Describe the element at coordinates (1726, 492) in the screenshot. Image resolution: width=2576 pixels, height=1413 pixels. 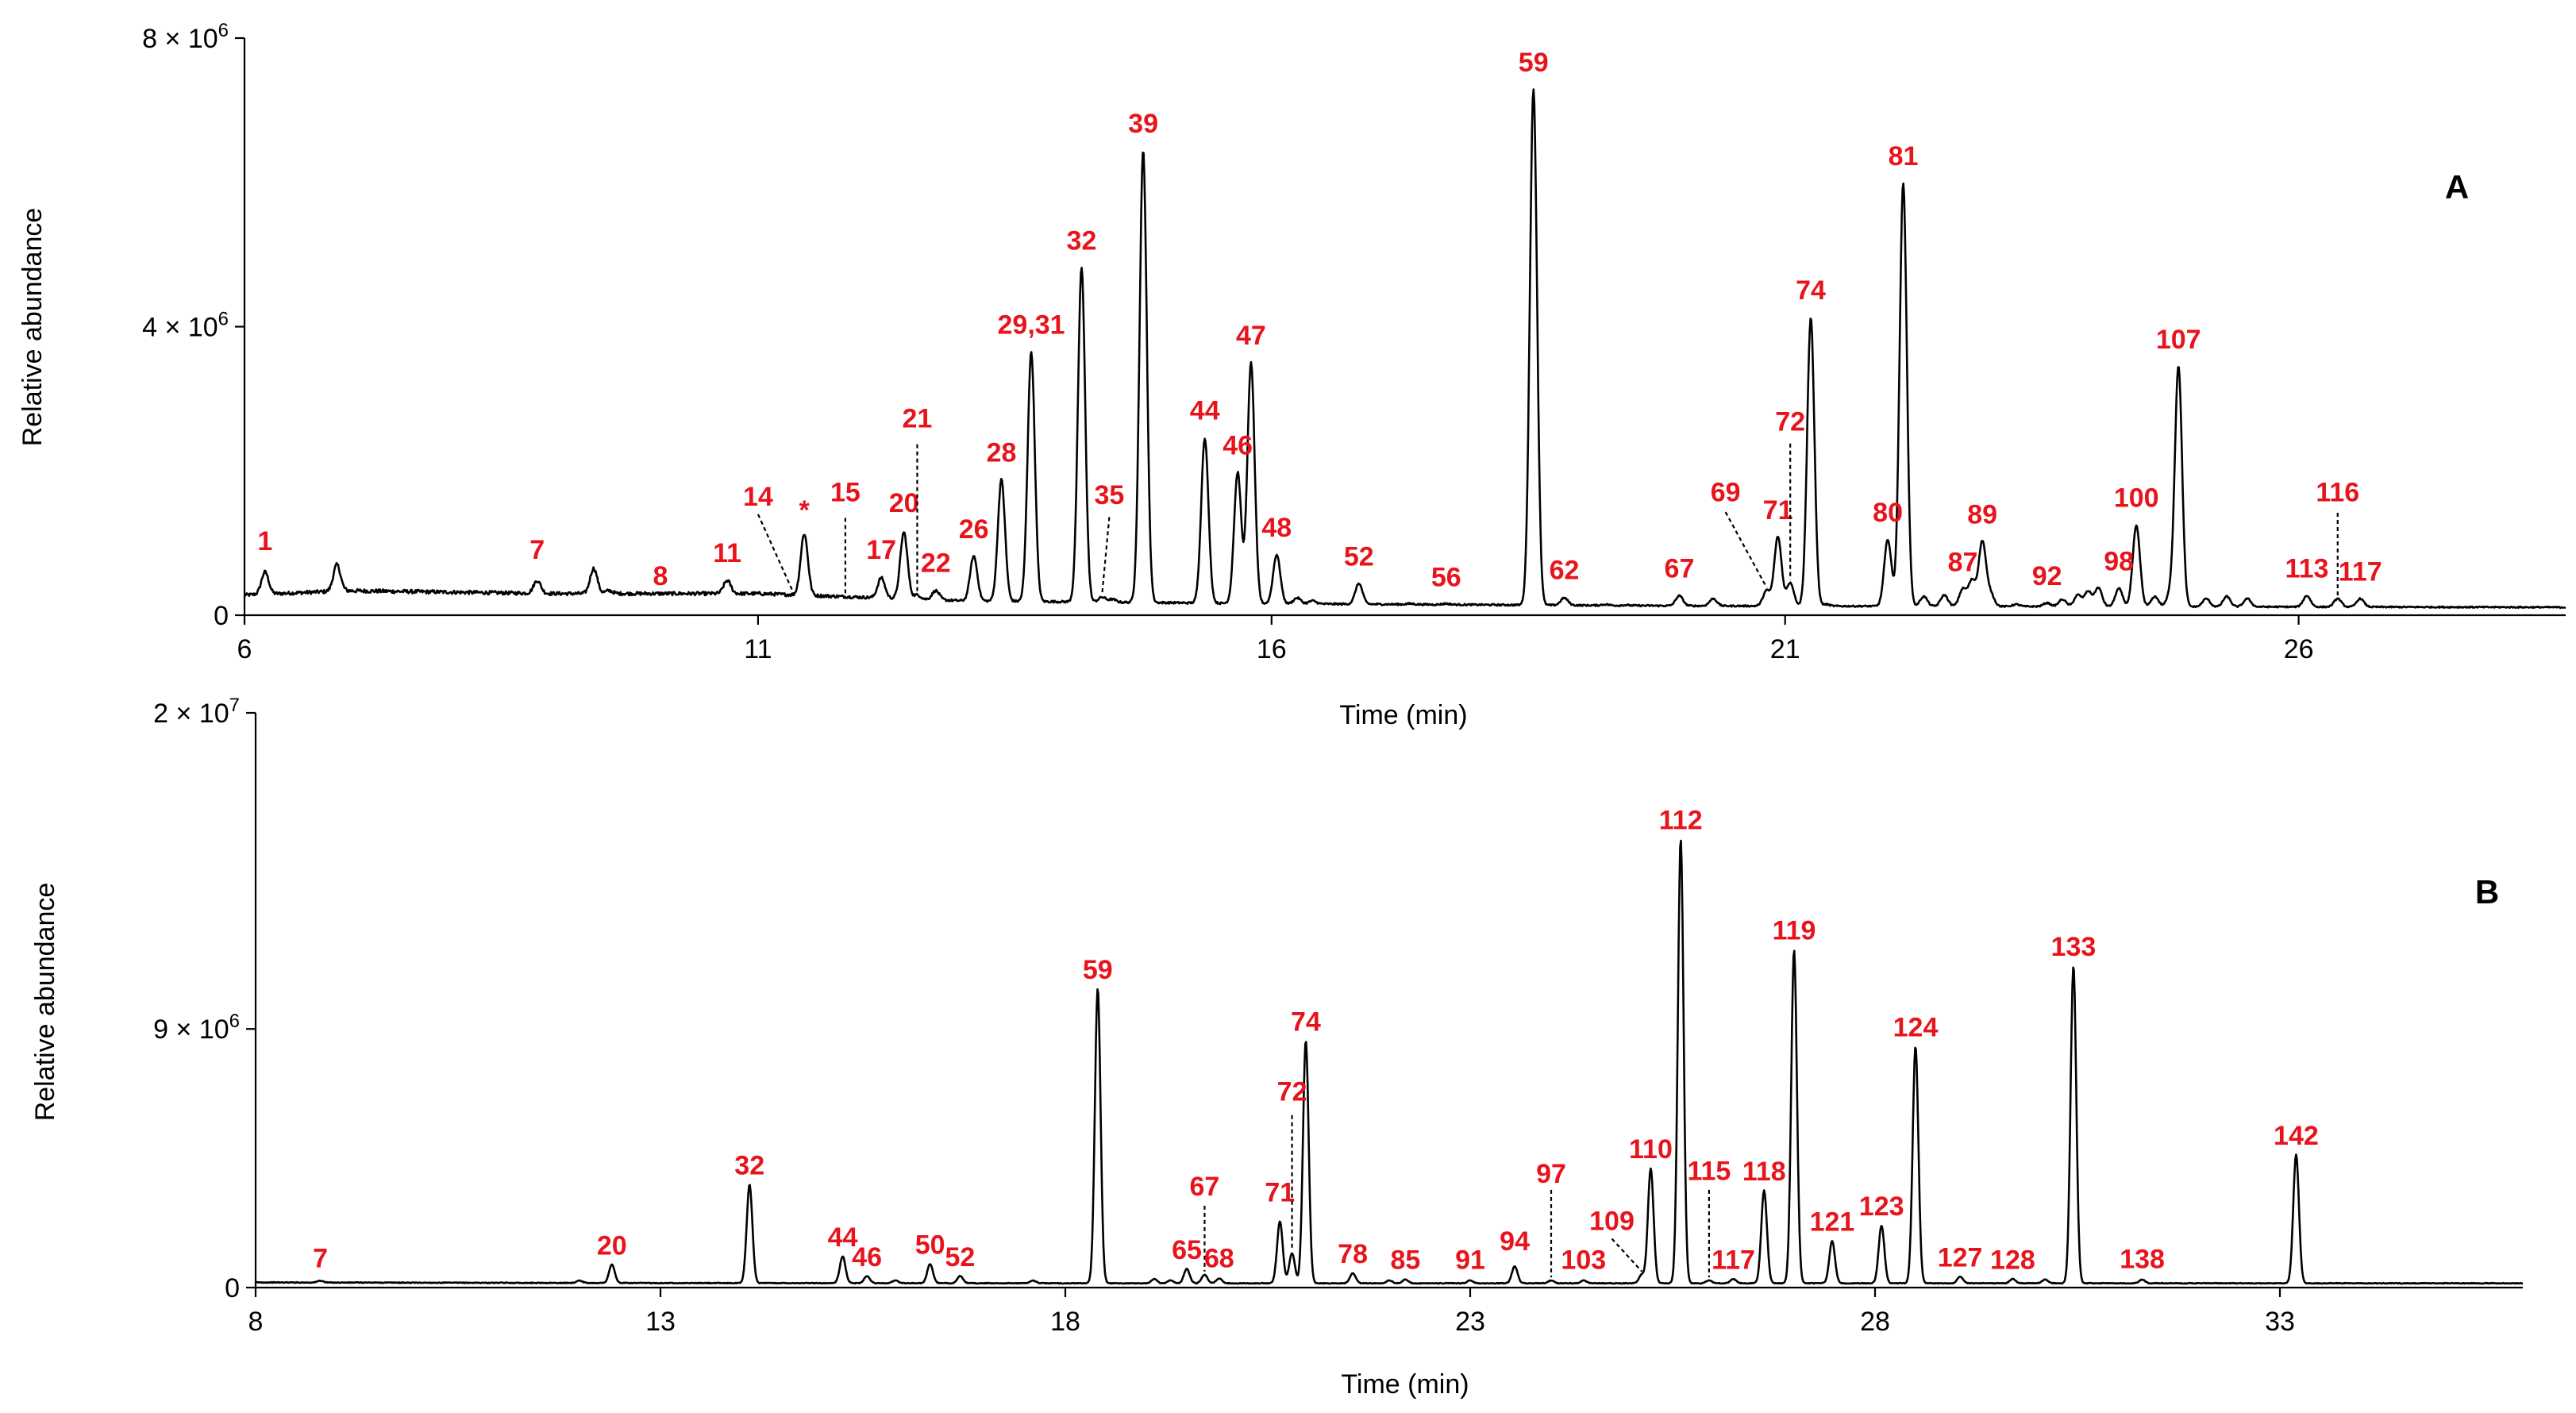
I see `peak-label: 69` at that location.